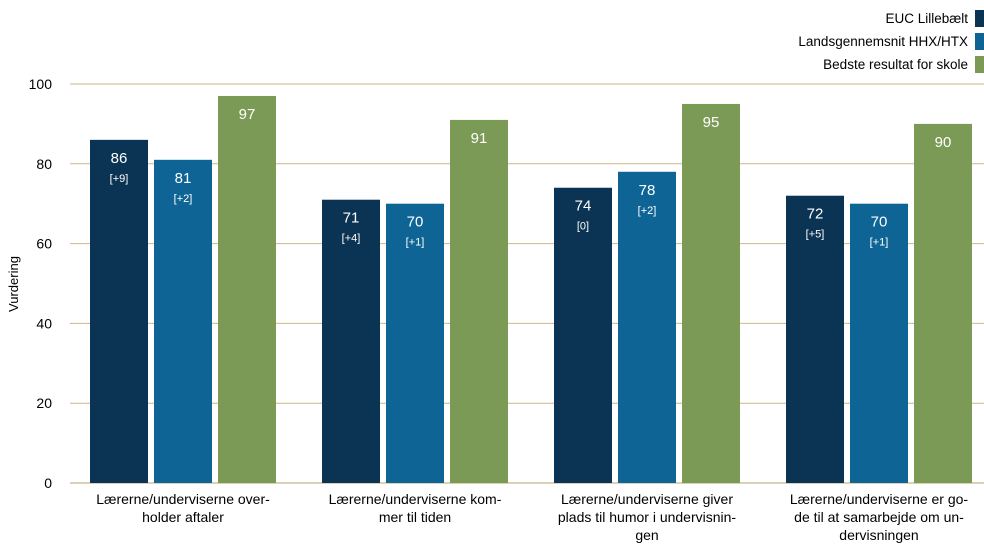  What do you see at coordinates (647, 190) in the screenshot?
I see `bar-value-label: 78` at bounding box center [647, 190].